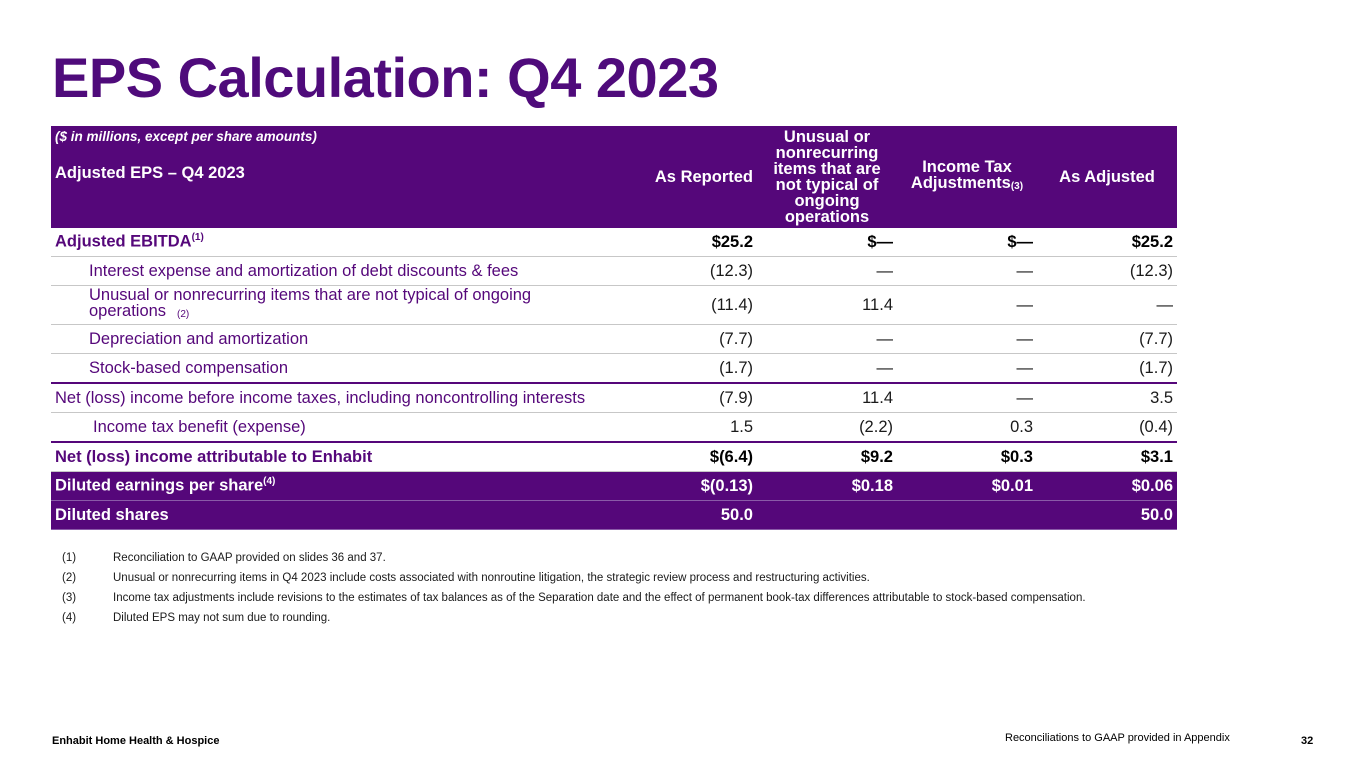 The width and height of the screenshot is (1365, 768). Describe the element at coordinates (183, 314) in the screenshot. I see `footnote-ref: (2)` at that location.